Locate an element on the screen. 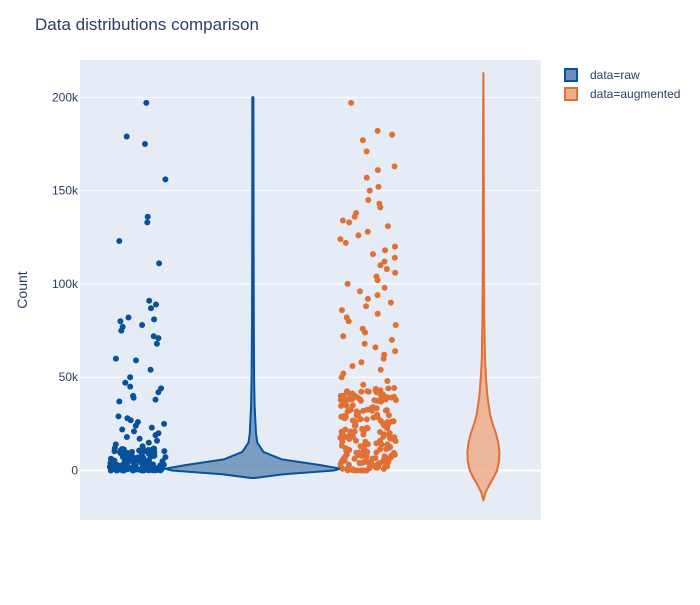  y-axis-ticks: 0 50k 100k 150k 200k is located at coordinates (65, 283).